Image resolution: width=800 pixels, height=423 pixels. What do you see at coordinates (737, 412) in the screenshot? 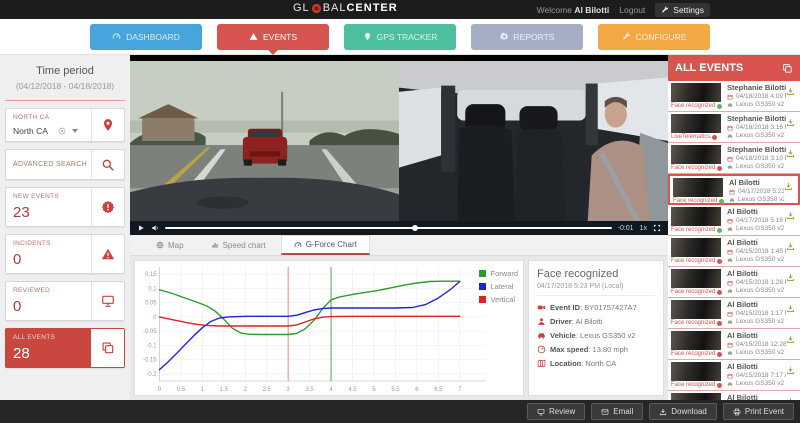
I see `print-icon` at bounding box center [737, 412].